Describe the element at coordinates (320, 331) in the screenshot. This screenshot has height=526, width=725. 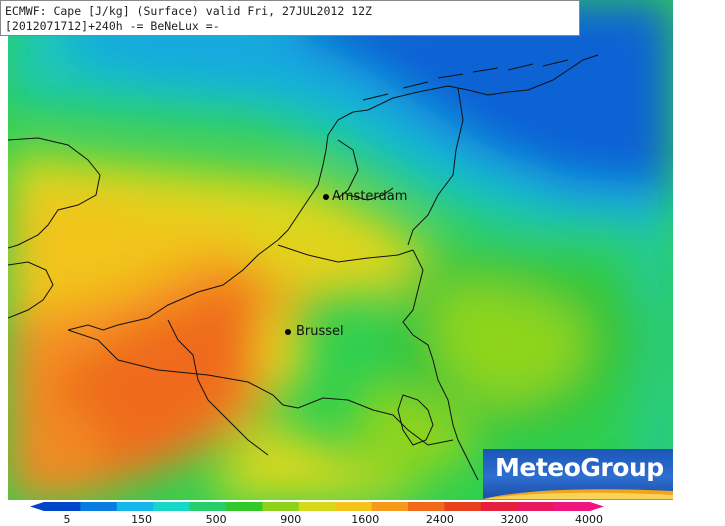
I see `city-label-brussel: Brussel` at that location.